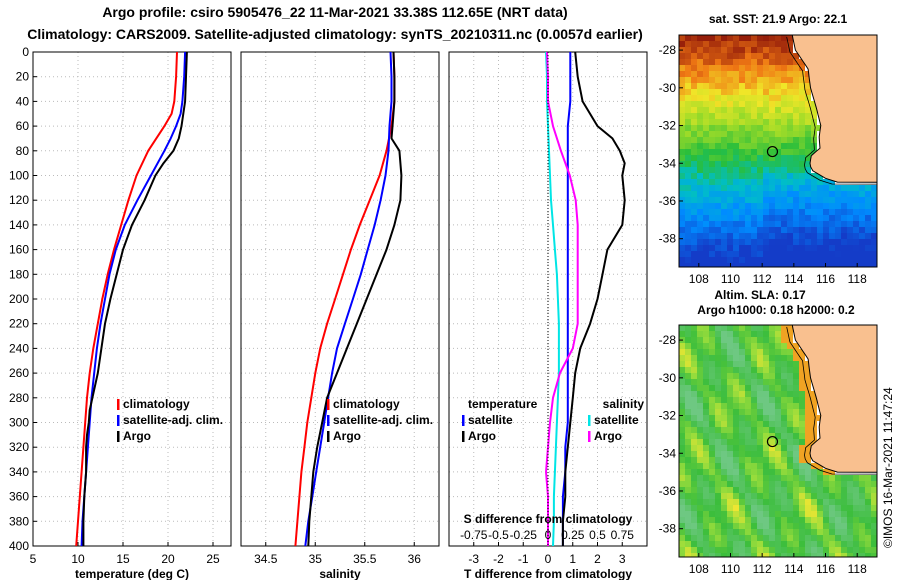 This screenshot has height=580, width=900. What do you see at coordinates (668, 529) in the screenshot?
I see `map-y-tick-label: -38` at bounding box center [668, 529].